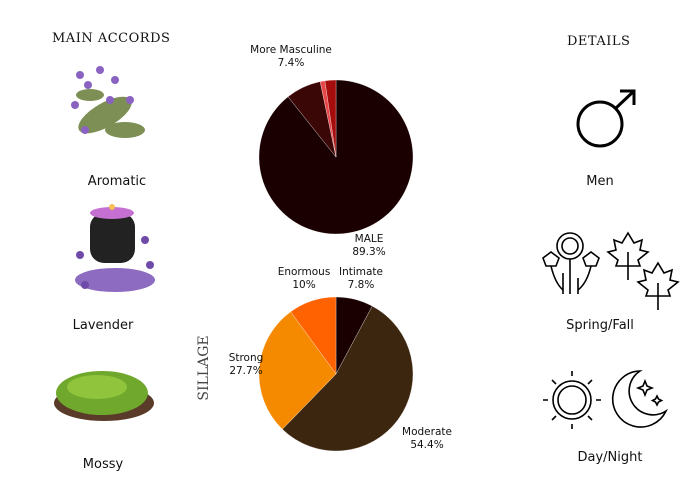 The image size is (700, 500). What do you see at coordinates (361, 285) in the screenshot?
I see `slice-value-text: 7.8%` at bounding box center [361, 285].